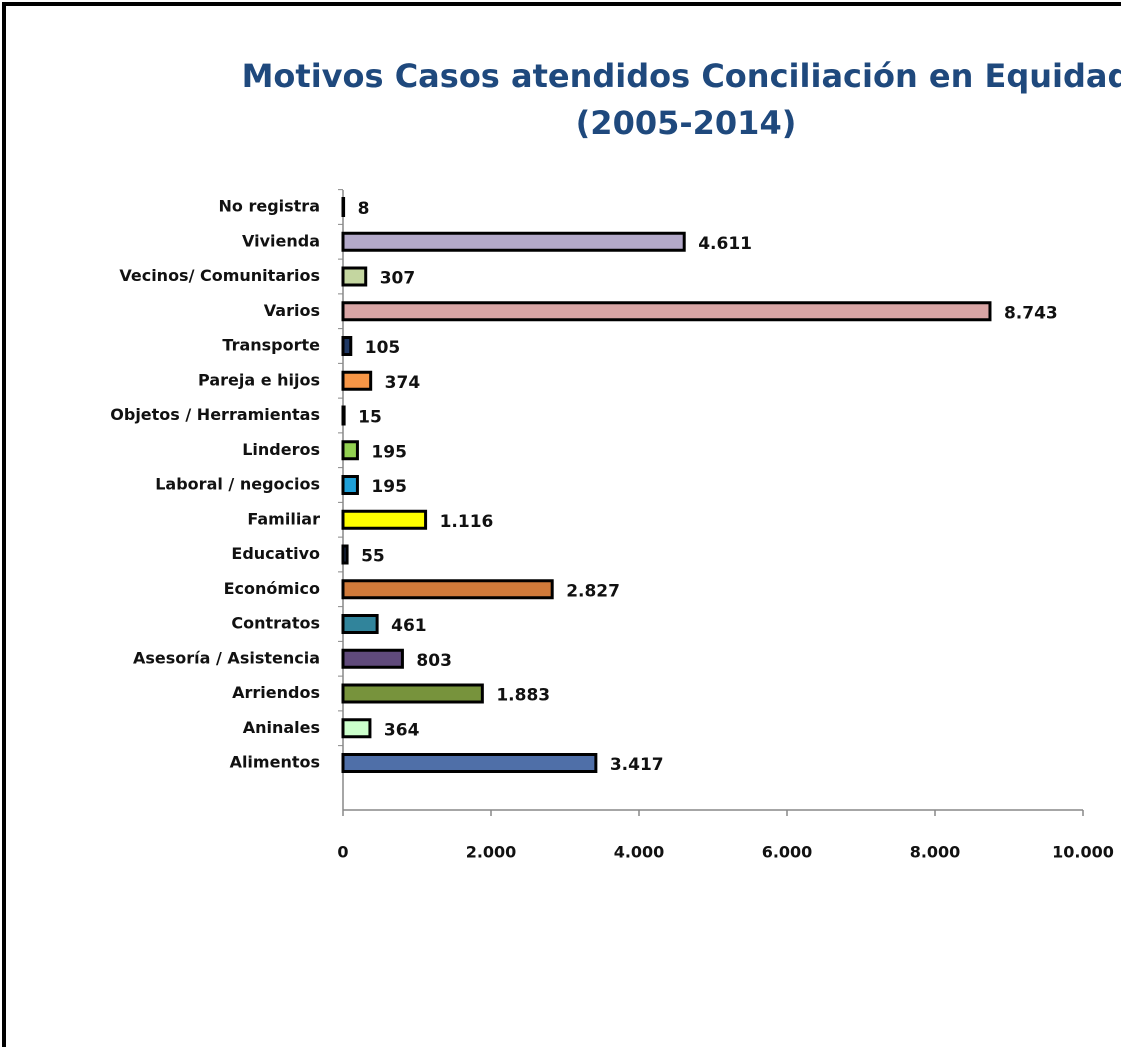 The height and width of the screenshot is (1047, 1121). Describe the element at coordinates (275, 553) in the screenshot. I see `y-tick-label: Educativo` at that location.